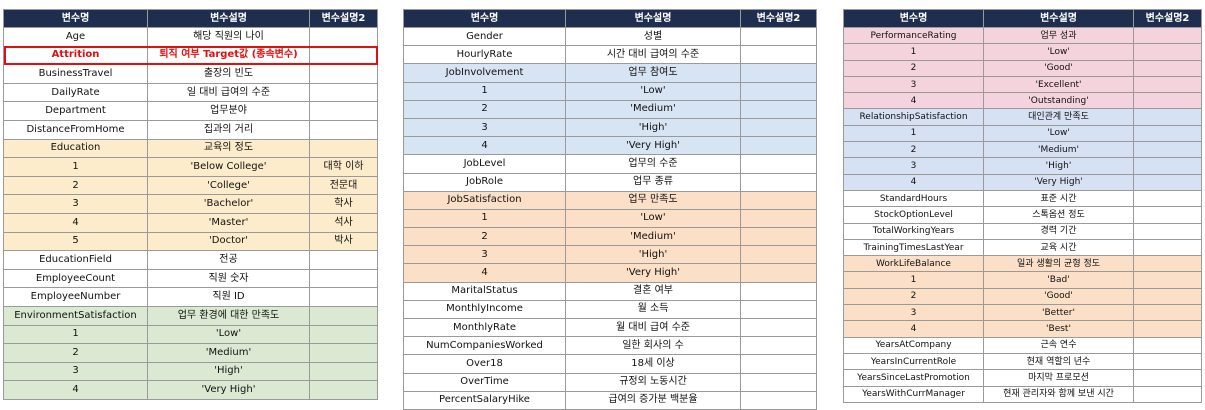 The width and height of the screenshot is (1205, 410). What do you see at coordinates (228, 92) in the screenshot?
I see `cell-variable-description: 일 대비 급여의 수준` at bounding box center [228, 92].